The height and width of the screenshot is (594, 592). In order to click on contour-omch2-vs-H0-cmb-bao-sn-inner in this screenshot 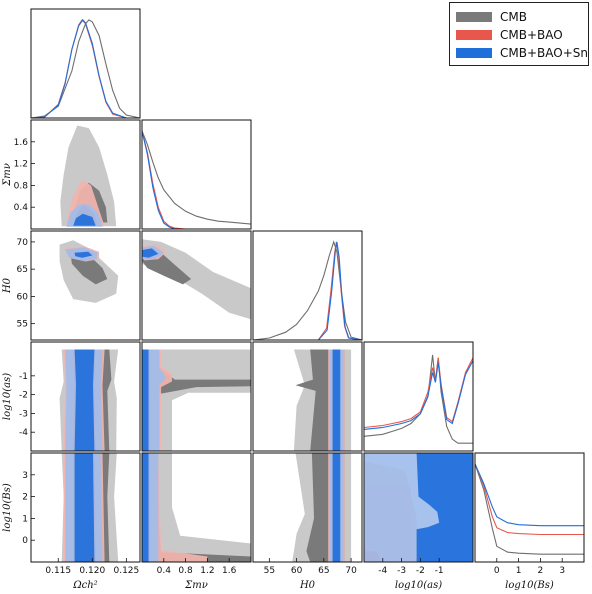, I will do `click(83, 254)`.